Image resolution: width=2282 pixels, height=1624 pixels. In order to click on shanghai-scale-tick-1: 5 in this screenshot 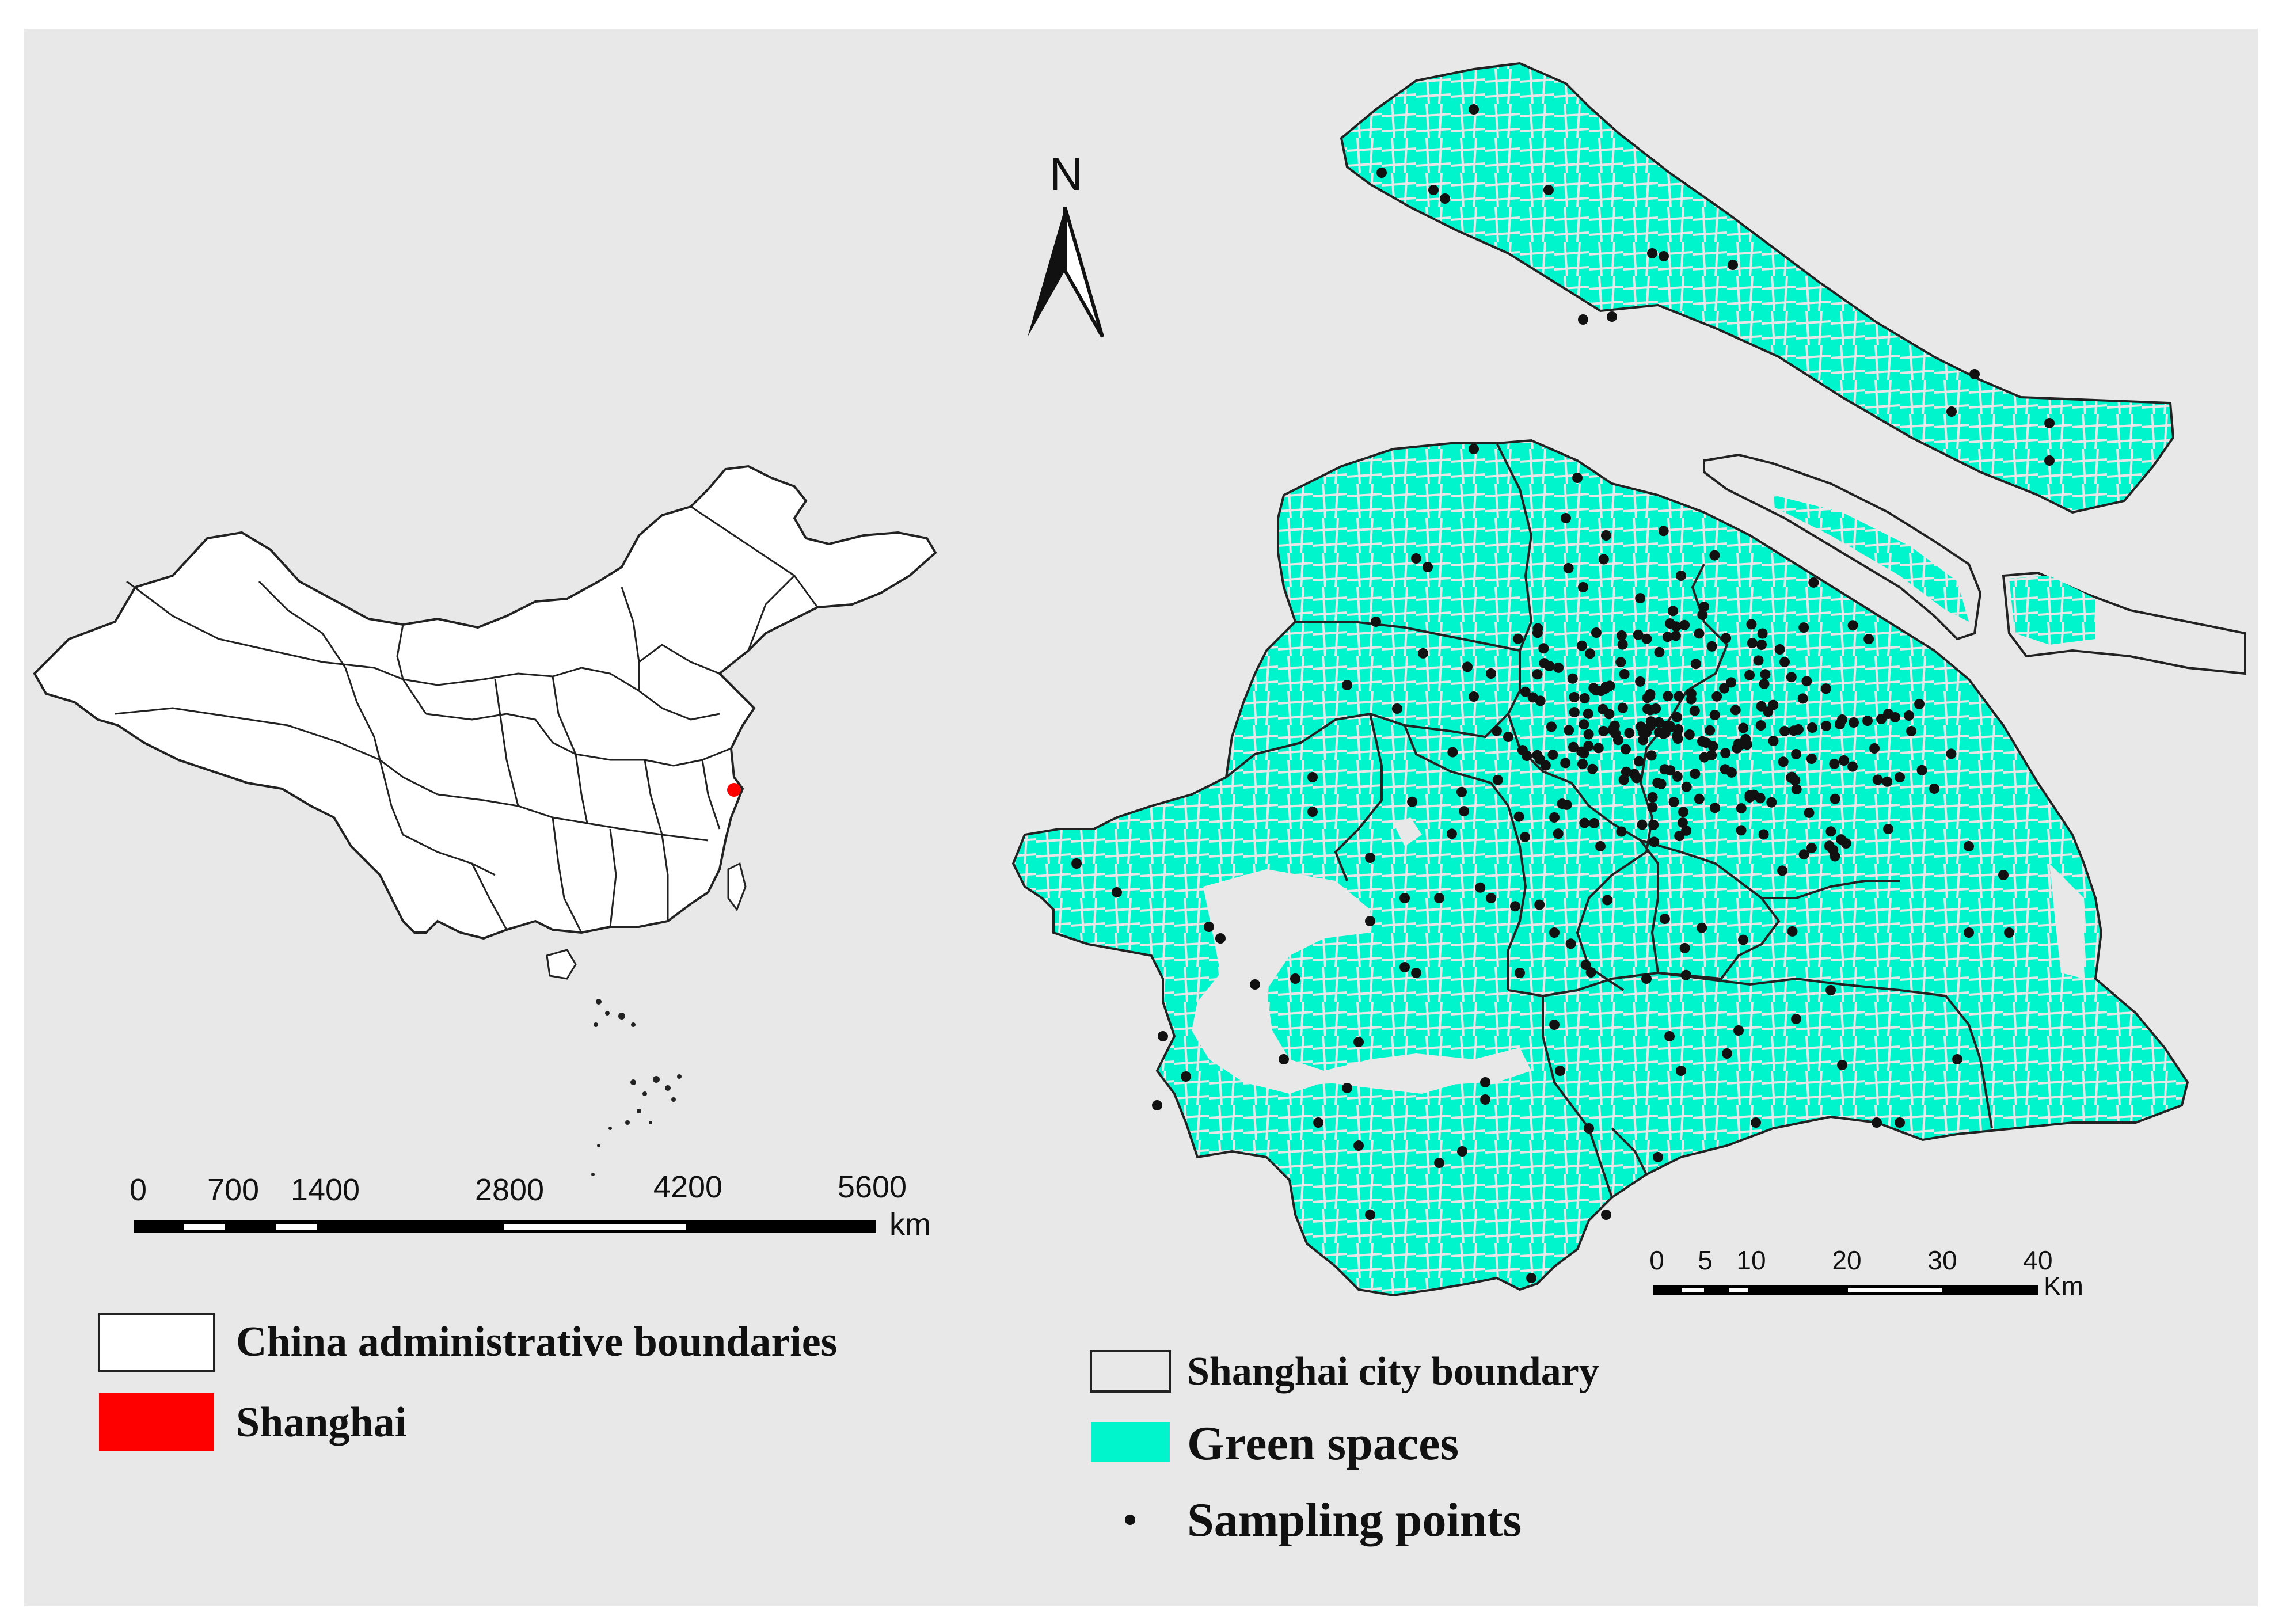, I will do `click(1705, 1260)`.